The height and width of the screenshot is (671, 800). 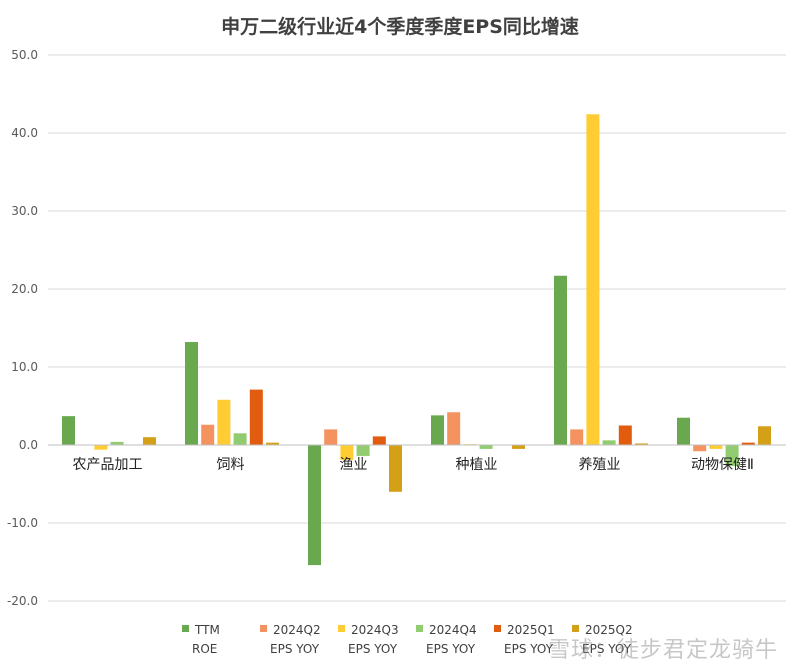 I want to click on legend-label: 2025Q1, so click(x=531, y=630).